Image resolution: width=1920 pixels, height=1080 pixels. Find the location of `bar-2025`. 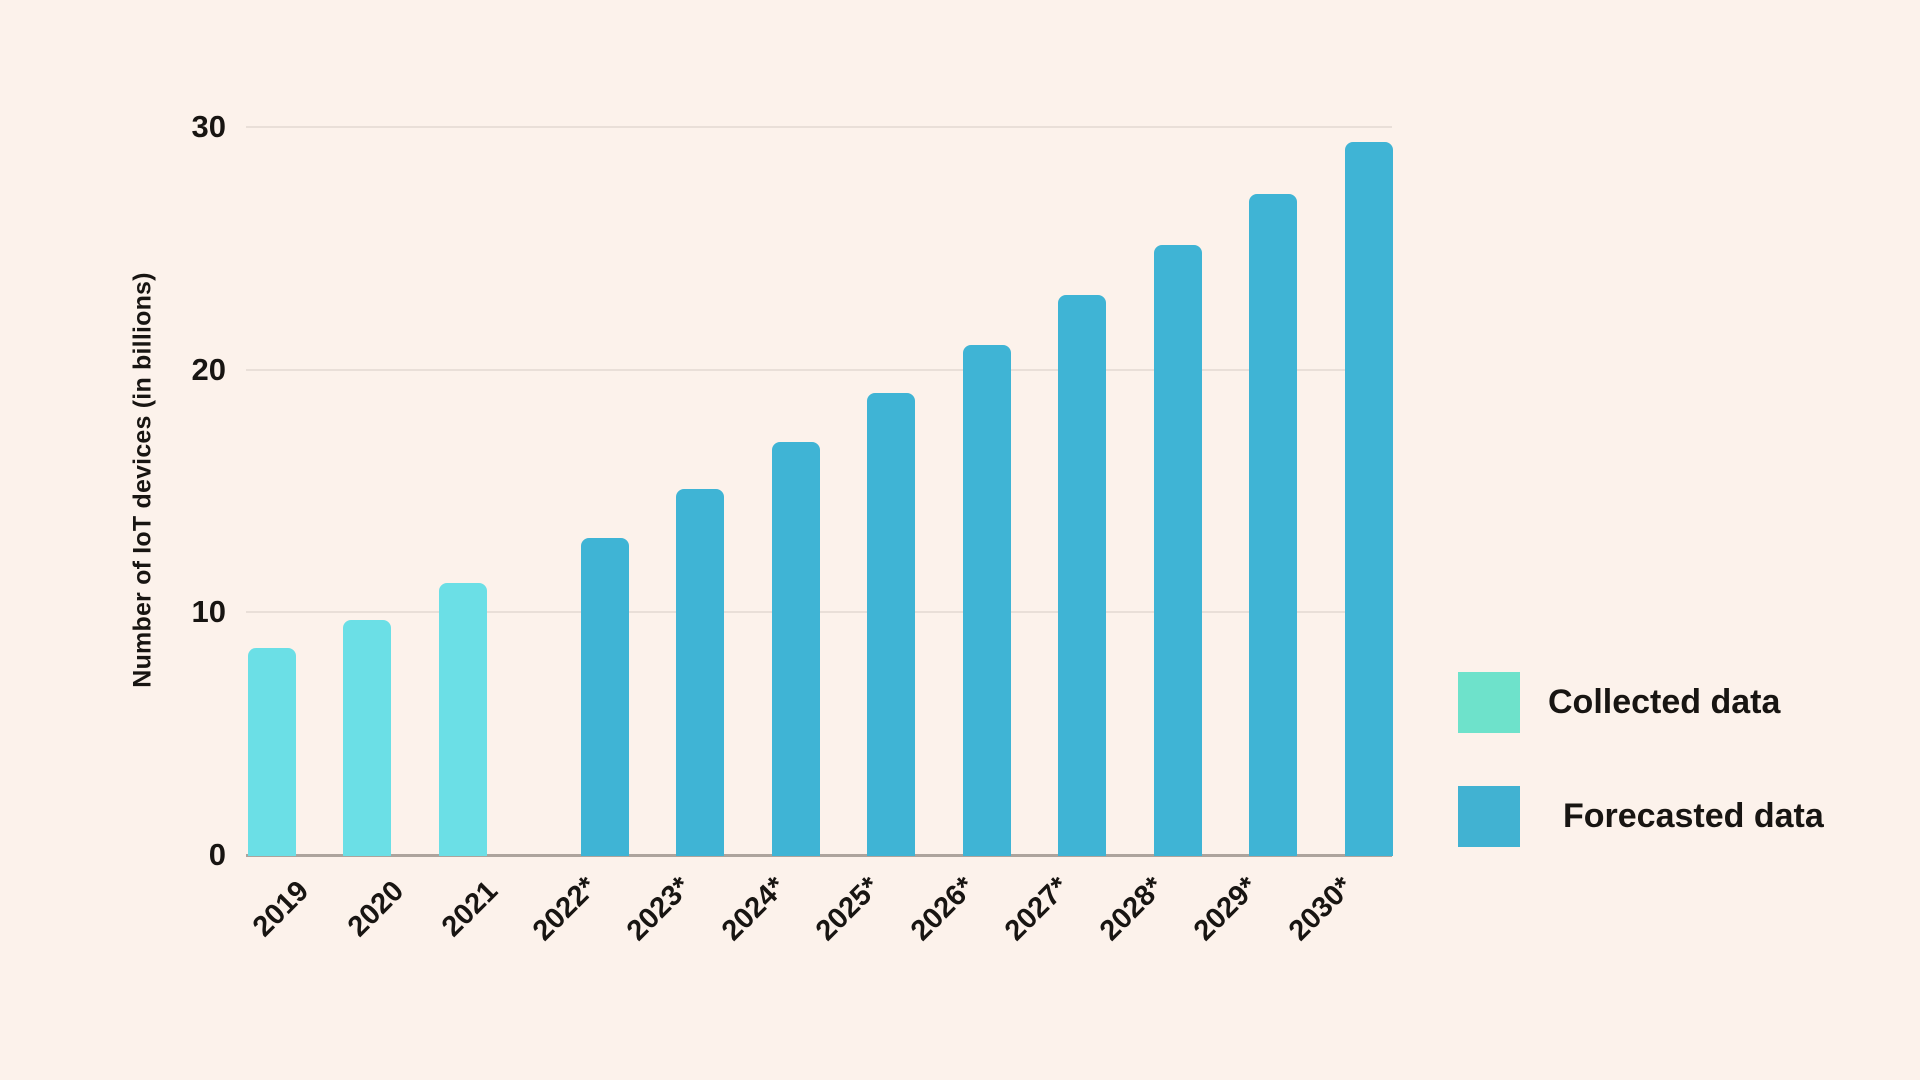

bar-2025 is located at coordinates (891, 625).